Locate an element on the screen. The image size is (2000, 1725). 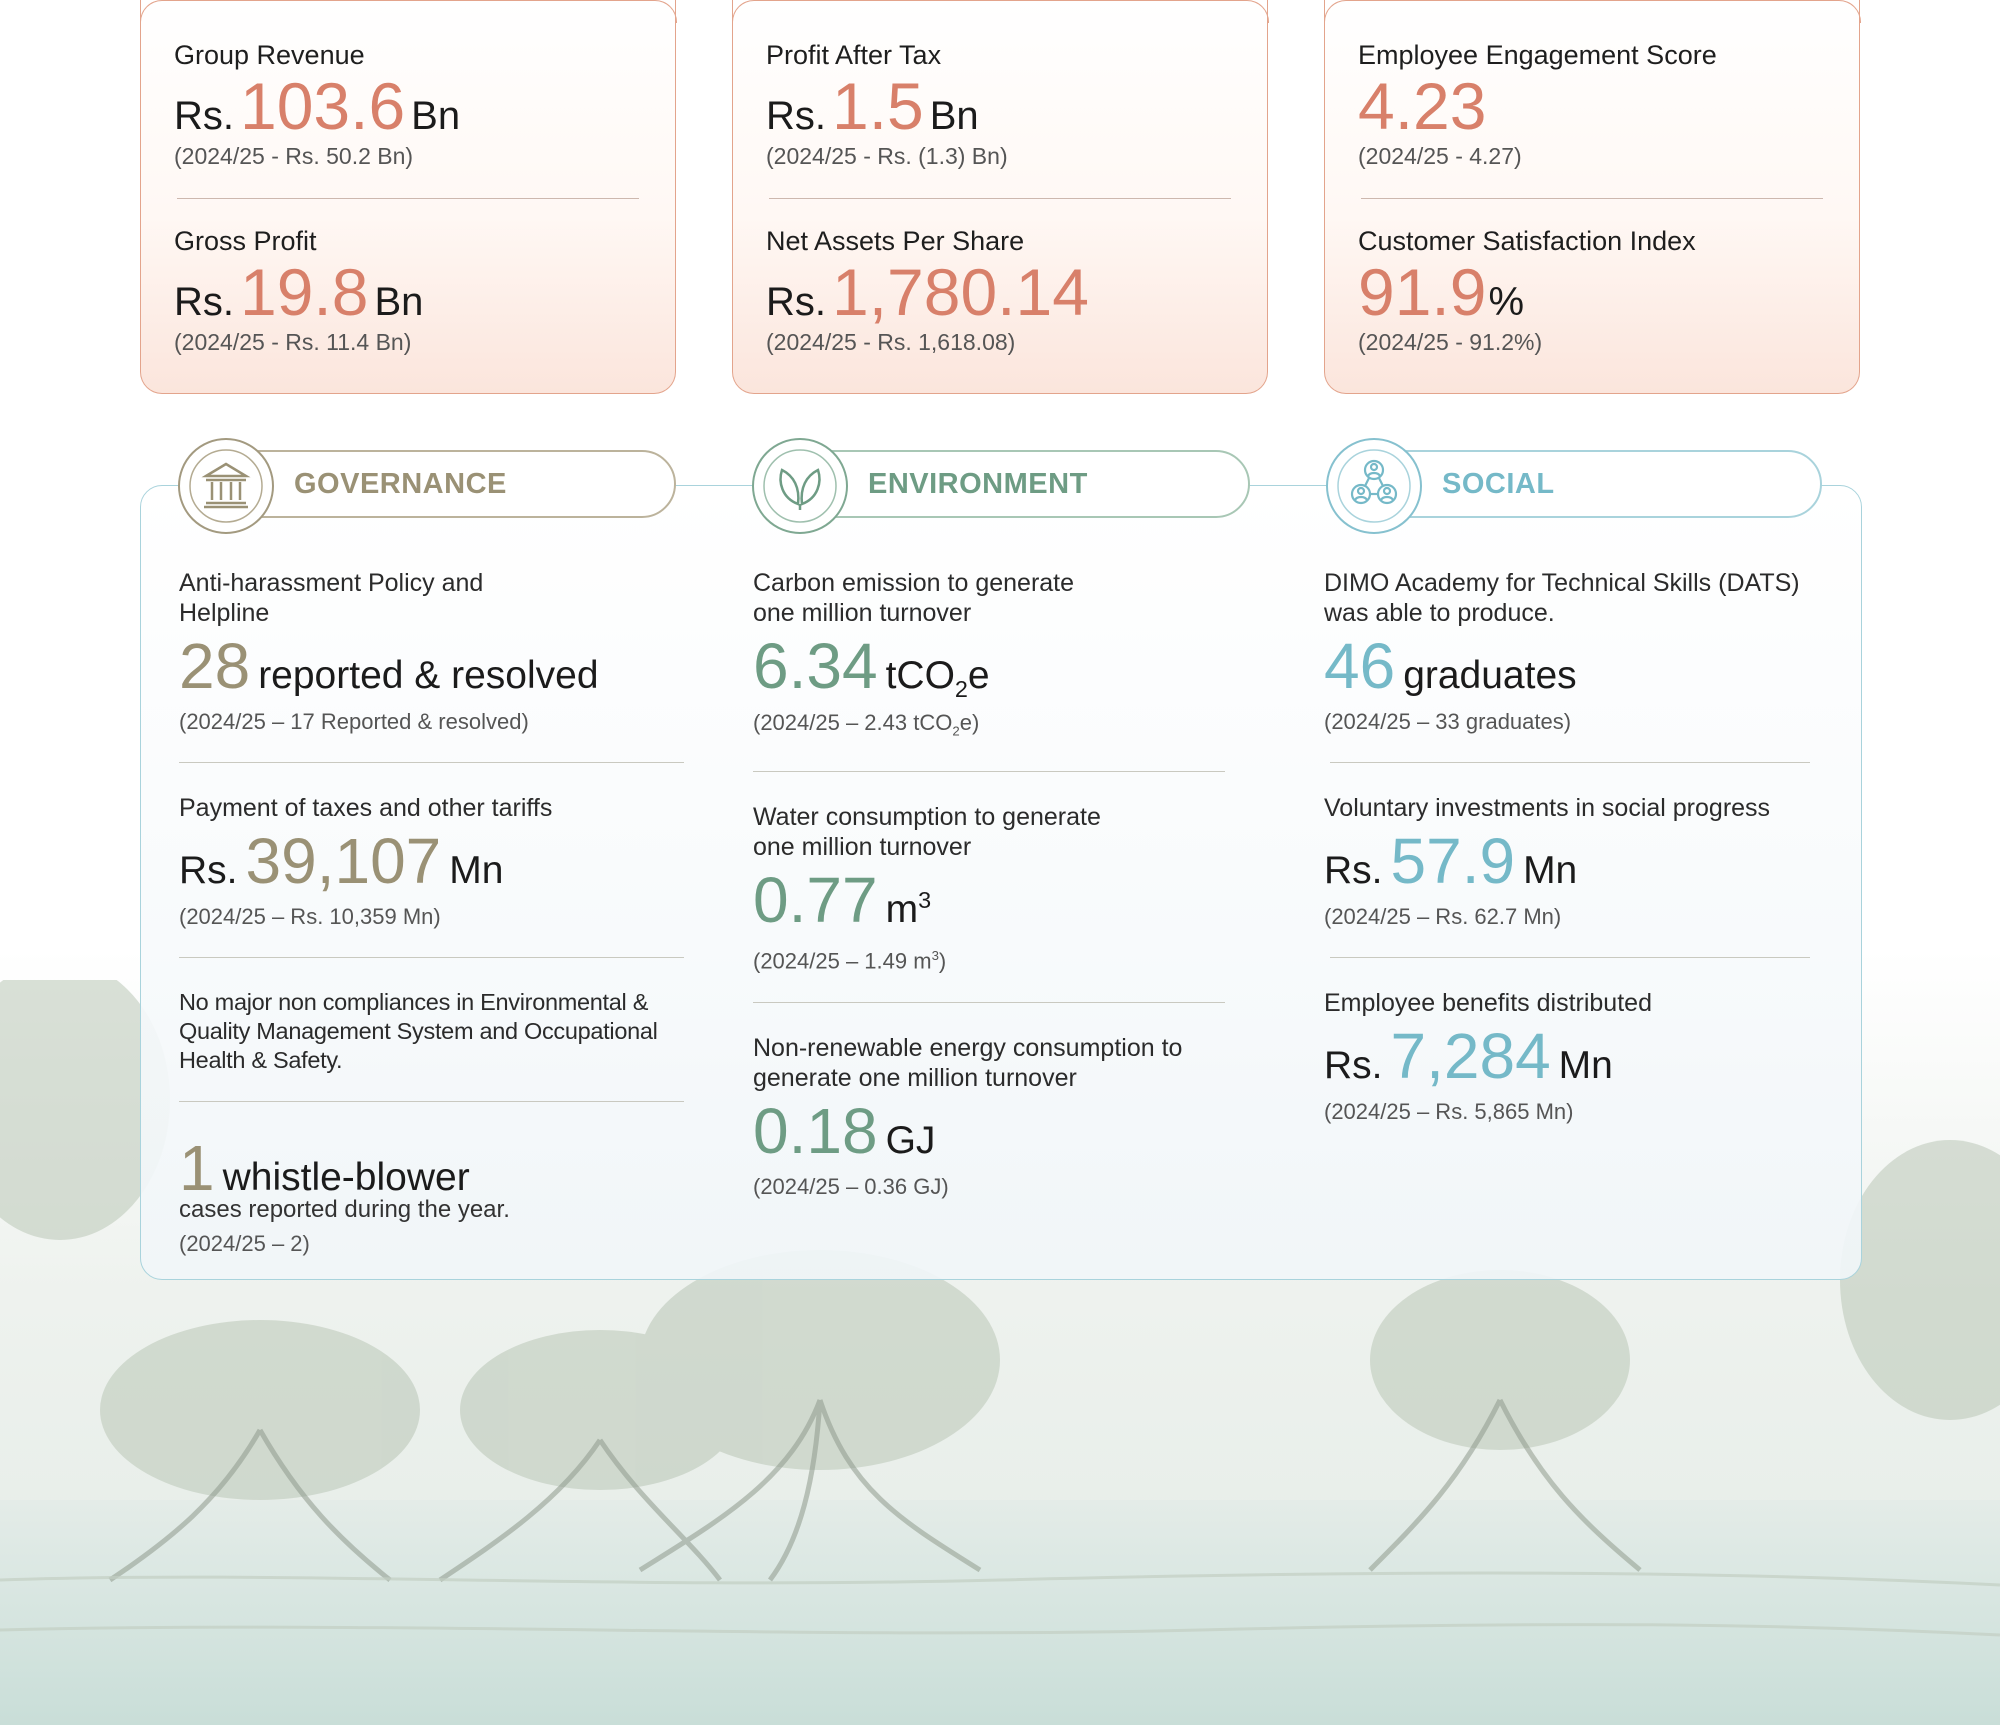
kpi-previous: (2024/25 - Rs. 50.2 Bn) is located at coordinates (294, 156).